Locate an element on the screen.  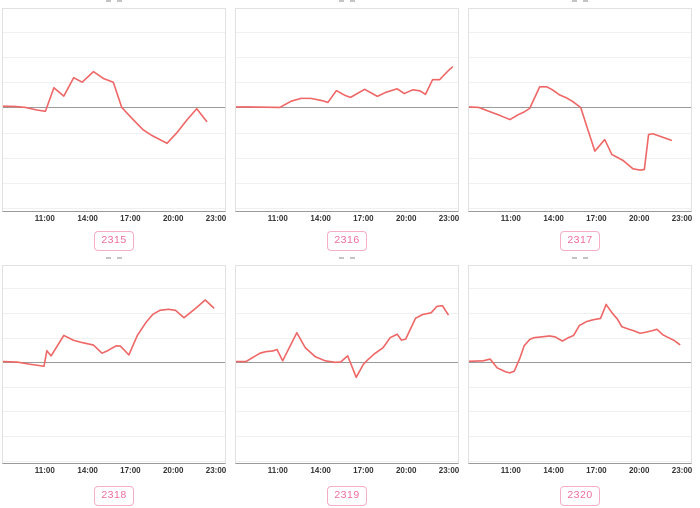
code-badge: 2318 is located at coordinates (114, 496).